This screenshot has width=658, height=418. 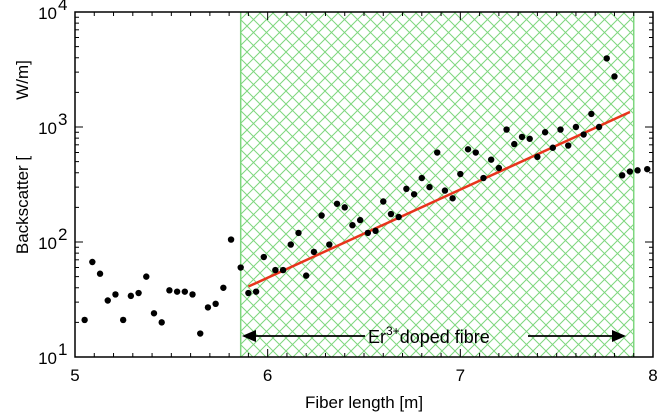 What do you see at coordinates (62, 119) in the screenshot?
I see `y-tick-exponent: 3` at bounding box center [62, 119].